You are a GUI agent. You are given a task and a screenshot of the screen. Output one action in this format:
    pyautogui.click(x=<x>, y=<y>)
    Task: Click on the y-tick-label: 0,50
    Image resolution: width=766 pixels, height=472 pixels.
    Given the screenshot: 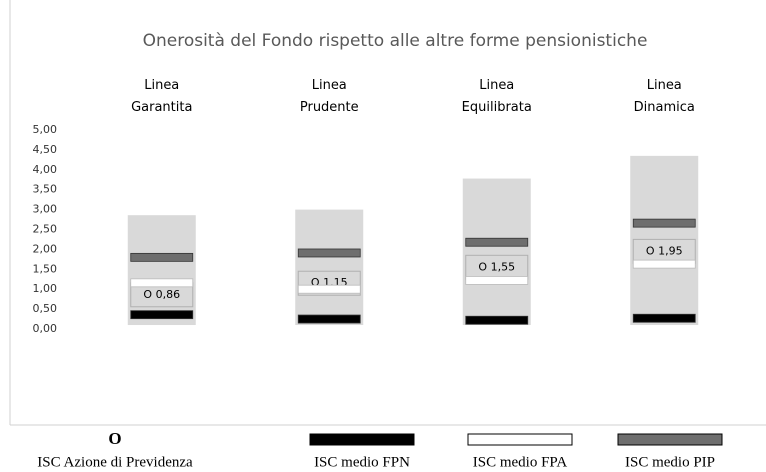 What is the action you would take?
    pyautogui.click(x=45, y=308)
    